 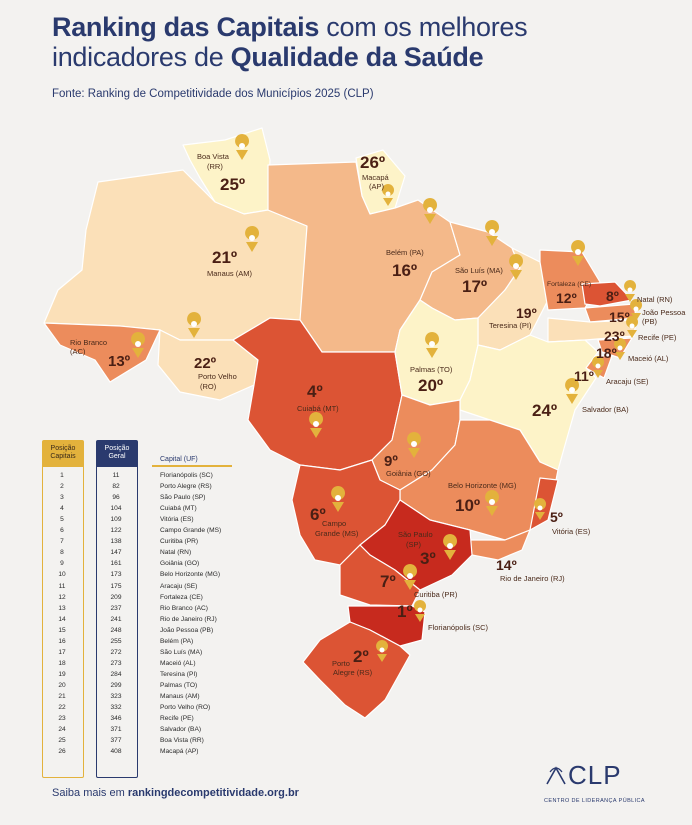 I want to click on label-cuiaba: Cuiabá (MT), so click(x=318, y=408).